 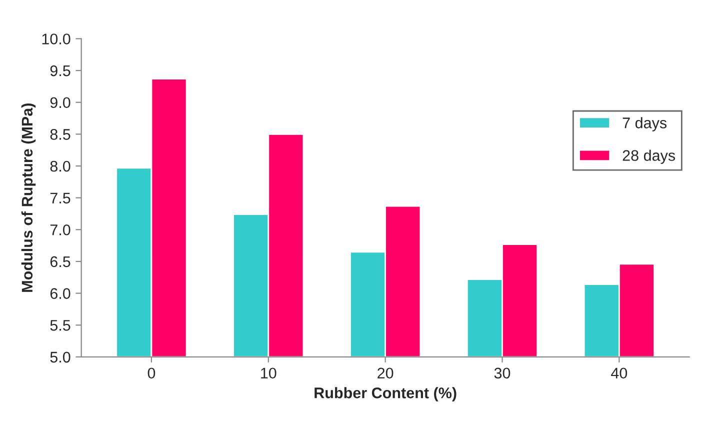 What do you see at coordinates (60, 357) in the screenshot?
I see `y-tick-label: 5.0` at bounding box center [60, 357].